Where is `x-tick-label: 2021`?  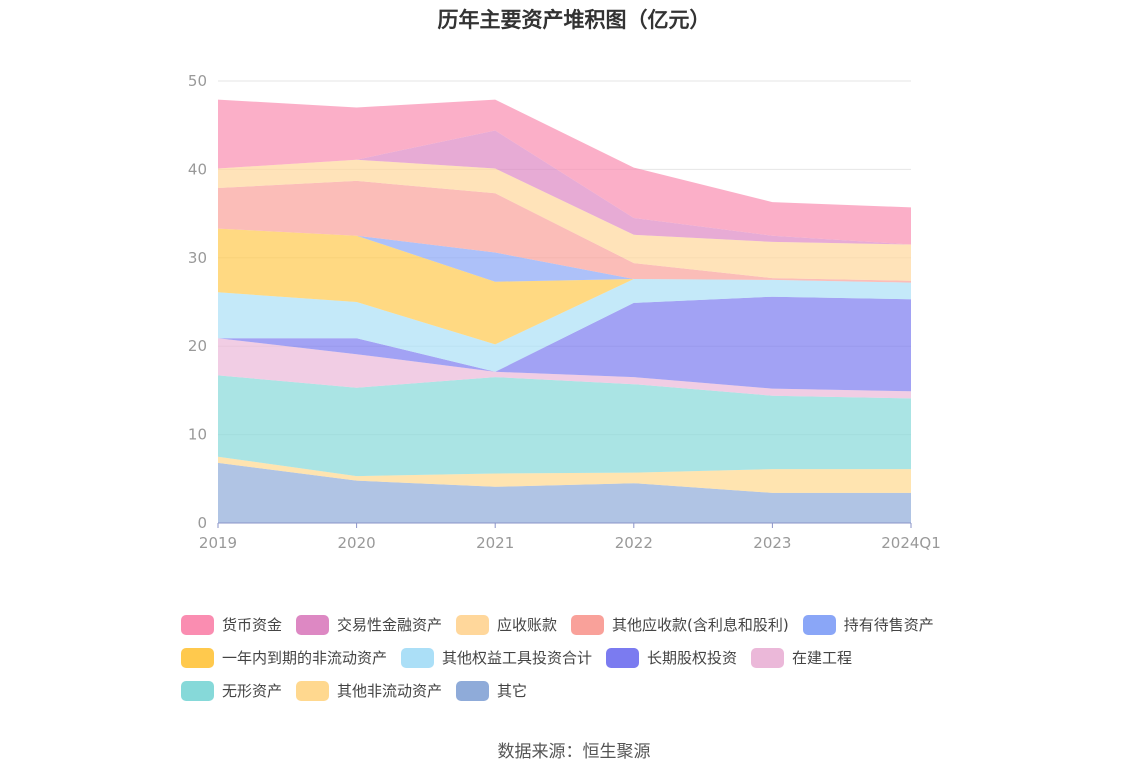 x-tick-label: 2021 is located at coordinates (495, 543).